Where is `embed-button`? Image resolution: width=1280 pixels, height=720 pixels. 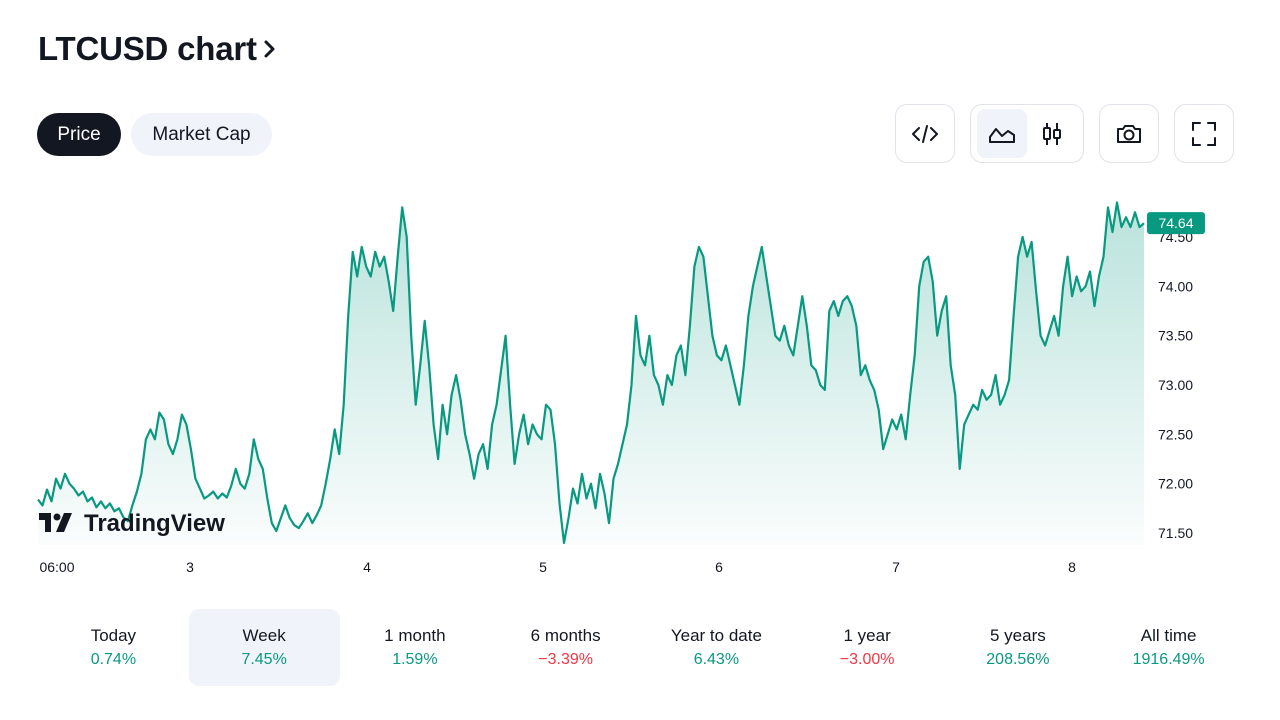 embed-button is located at coordinates (925, 133).